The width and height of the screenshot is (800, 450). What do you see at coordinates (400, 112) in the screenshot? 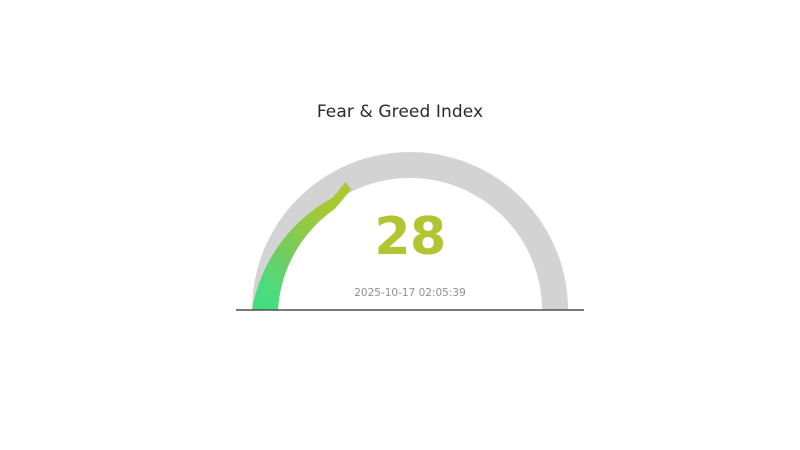
I see `page-title: Fear & Greed Index` at bounding box center [400, 112].